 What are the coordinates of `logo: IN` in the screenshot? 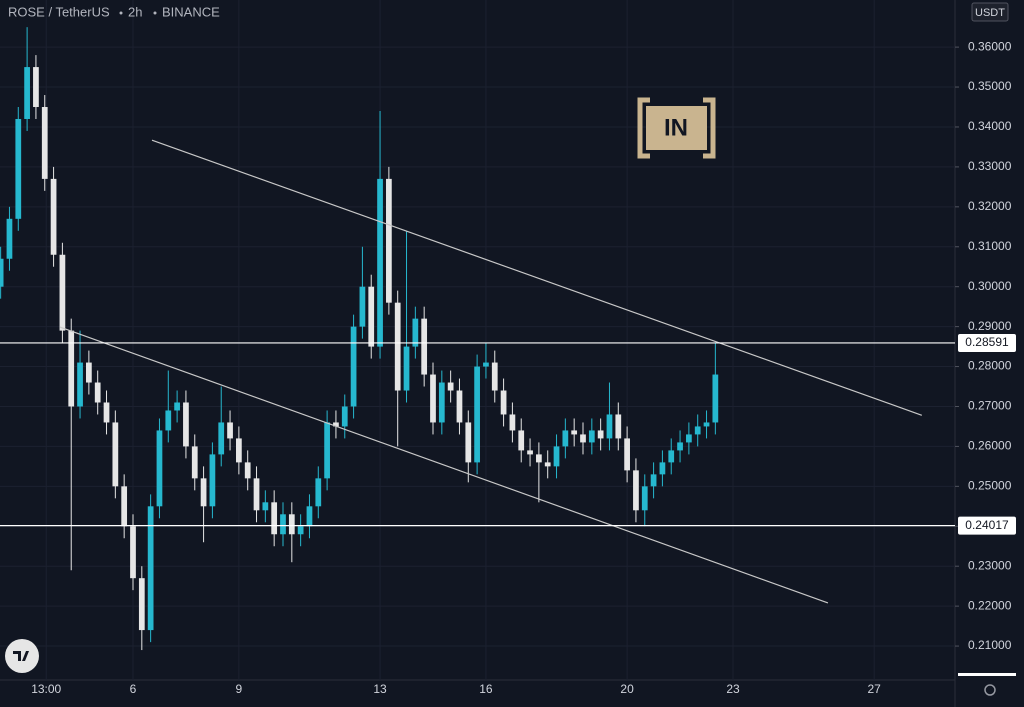 It's located at (676, 128).